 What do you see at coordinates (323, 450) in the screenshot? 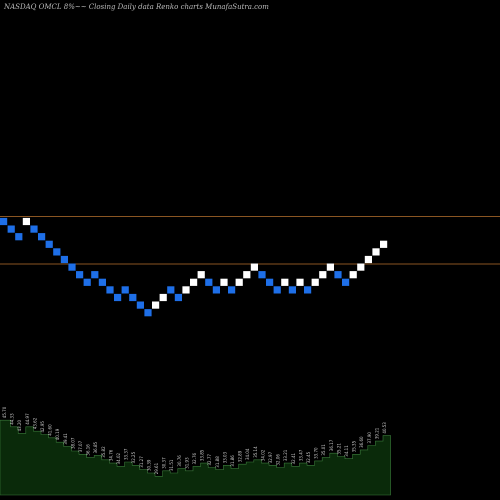
I see `value-label: 35.01` at bounding box center [323, 450].